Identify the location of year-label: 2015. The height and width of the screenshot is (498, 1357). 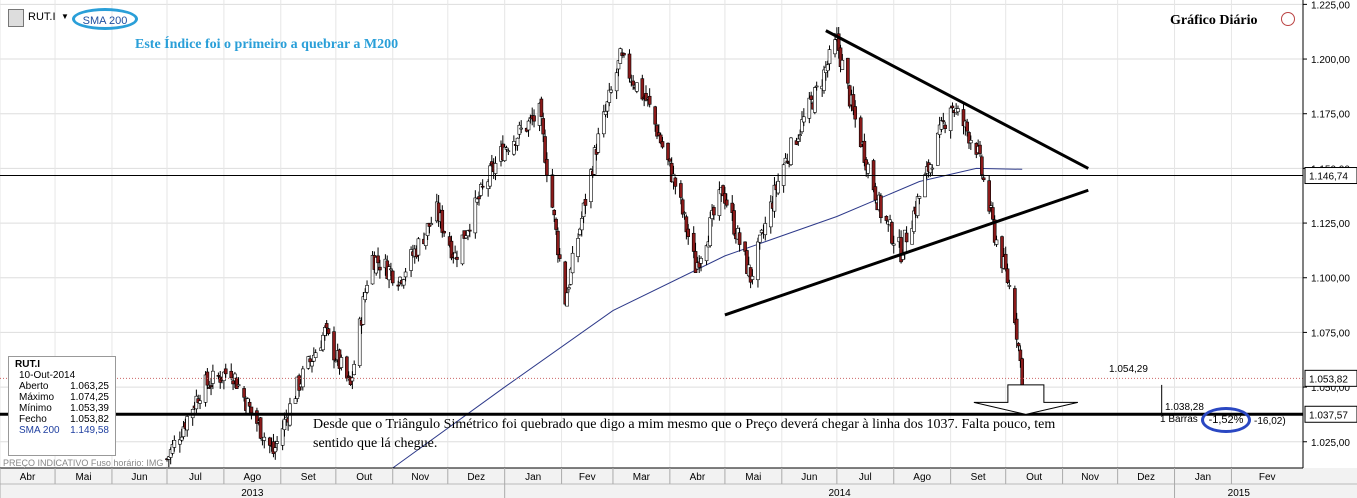
(1239, 493).